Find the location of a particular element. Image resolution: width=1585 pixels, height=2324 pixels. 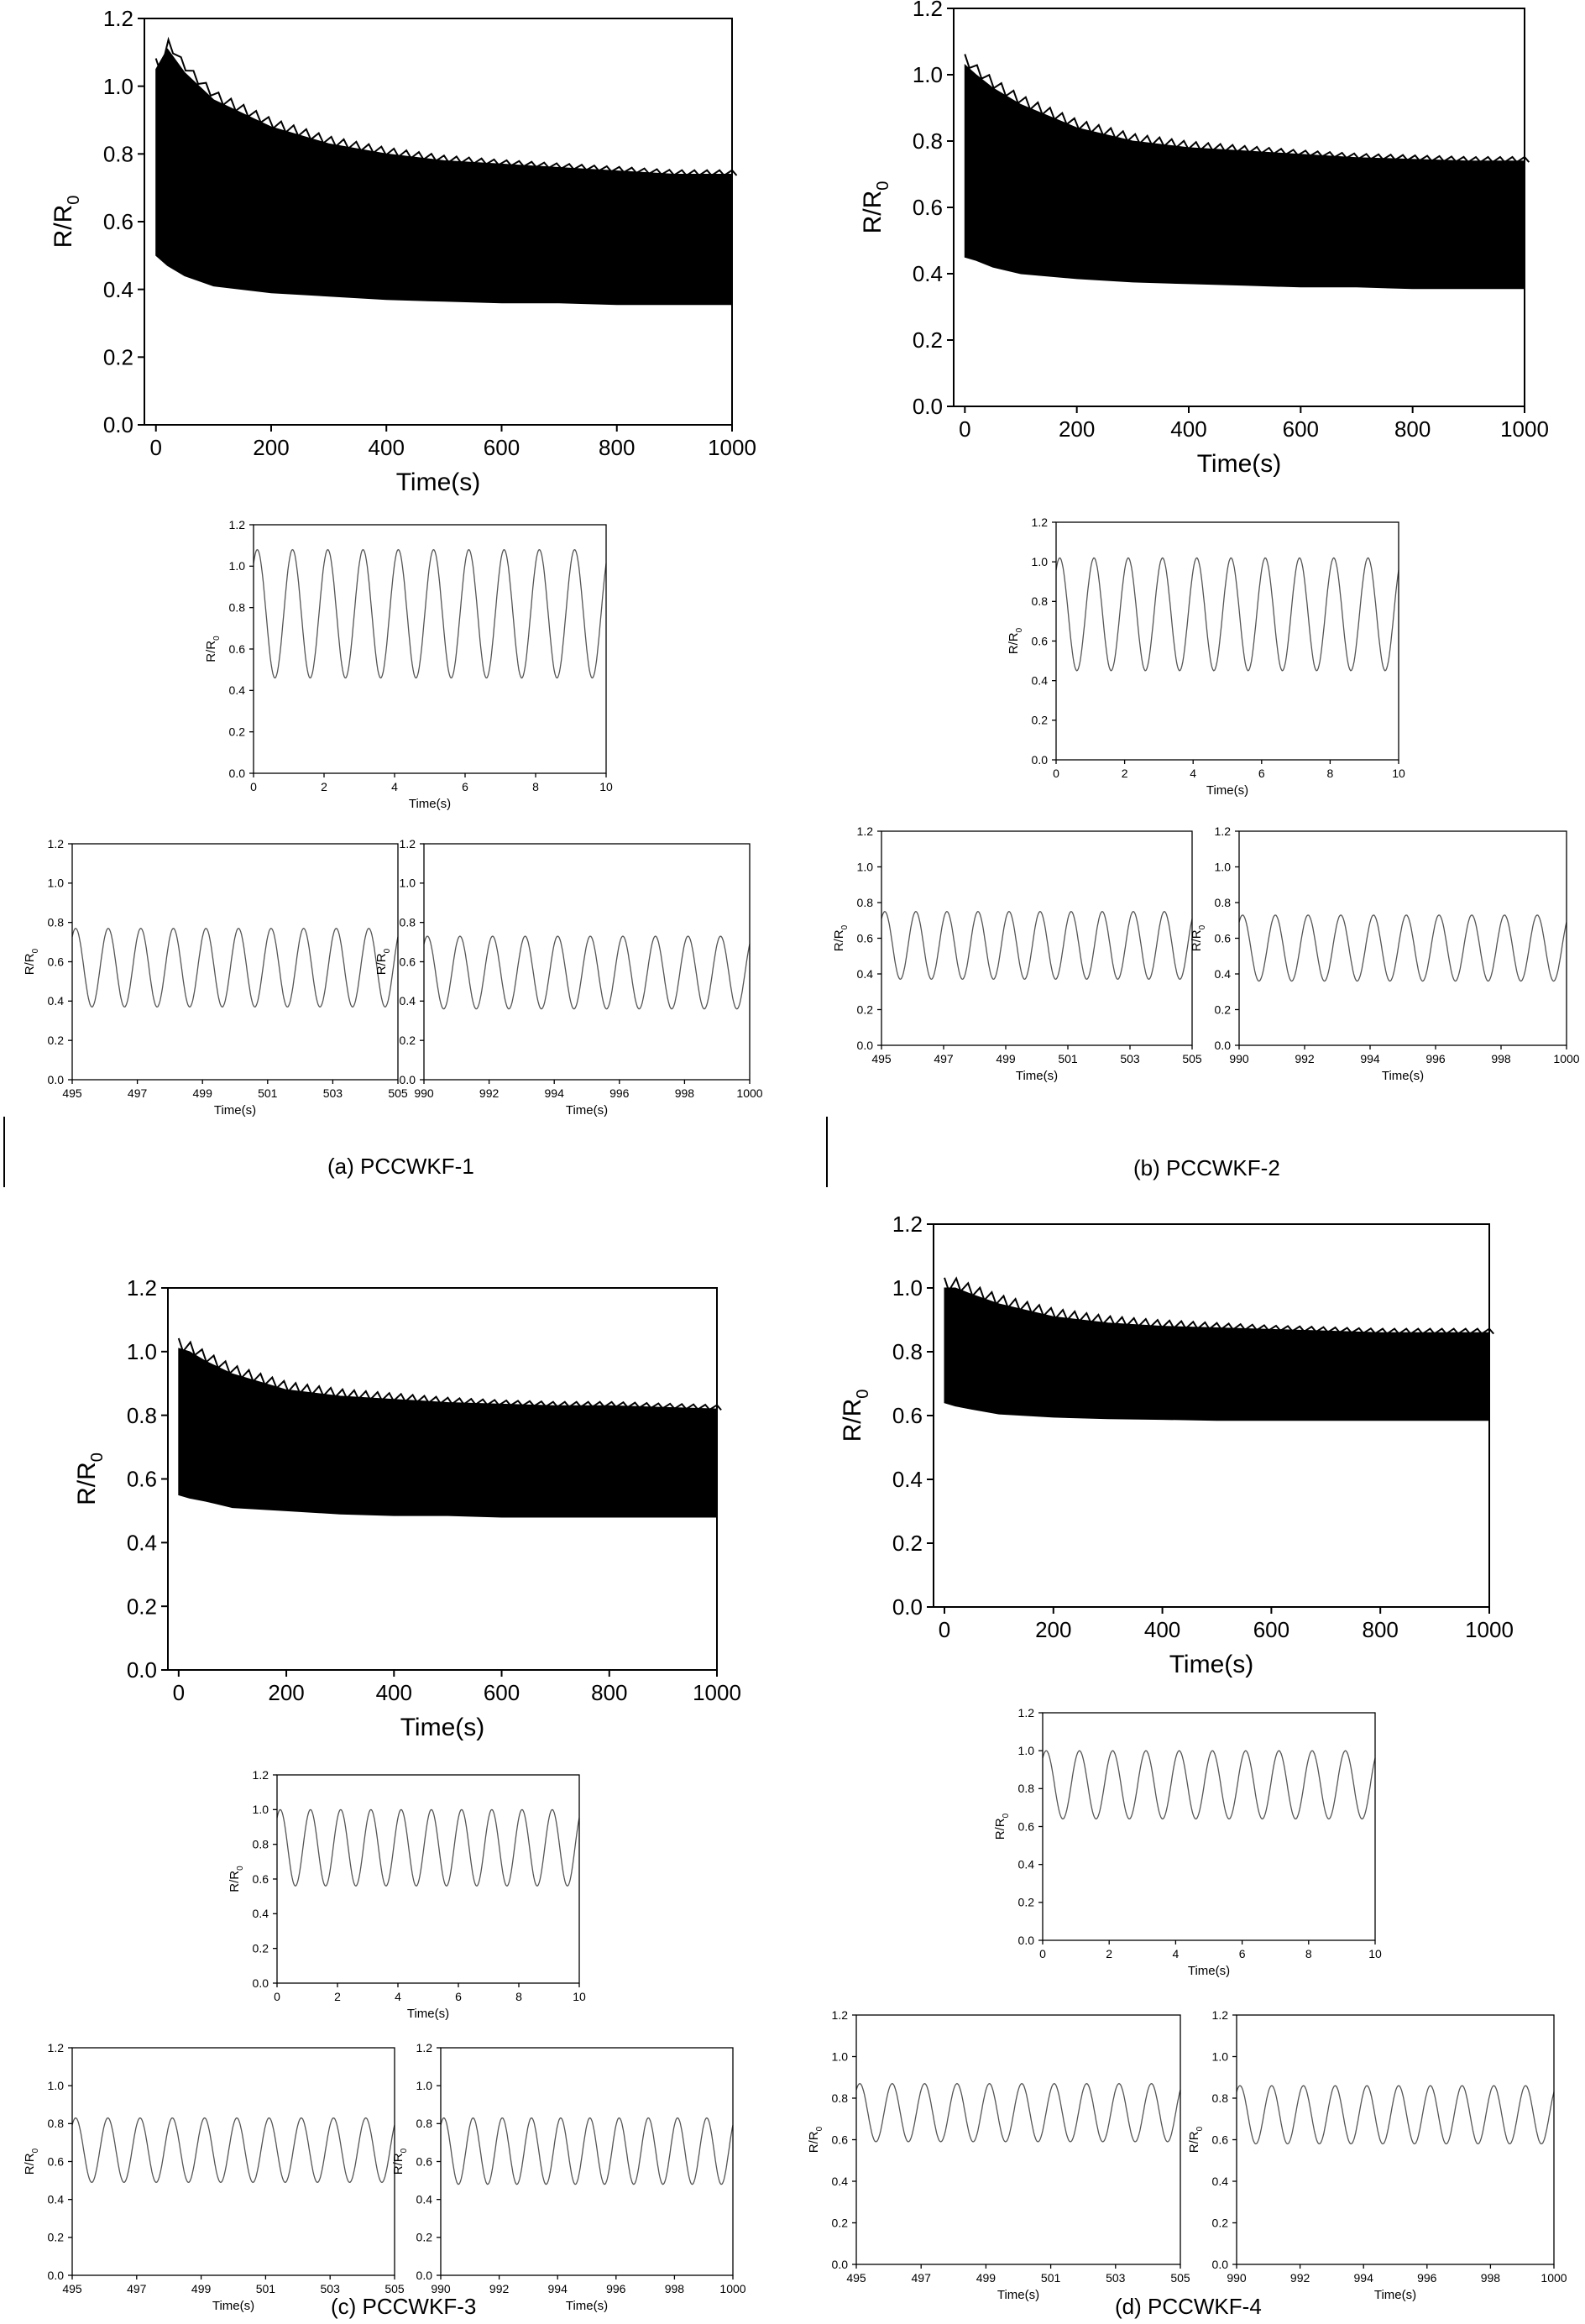

y-tick-label-c-zoom-mid: 0.2 is located at coordinates (56, 2237).